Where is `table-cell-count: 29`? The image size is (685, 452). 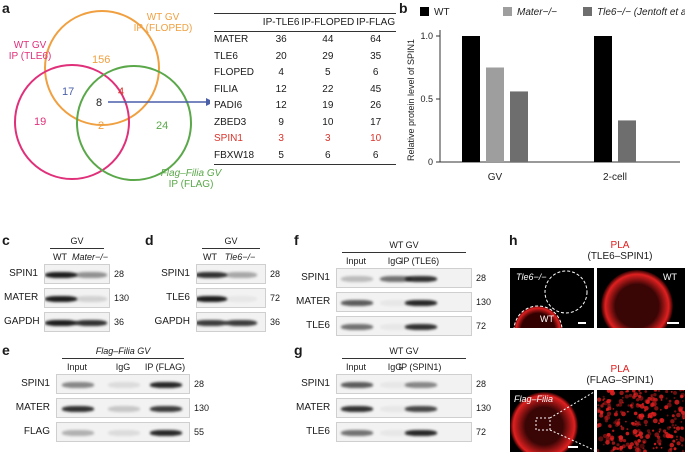
table-cell-count: 29 is located at coordinates (328, 56).